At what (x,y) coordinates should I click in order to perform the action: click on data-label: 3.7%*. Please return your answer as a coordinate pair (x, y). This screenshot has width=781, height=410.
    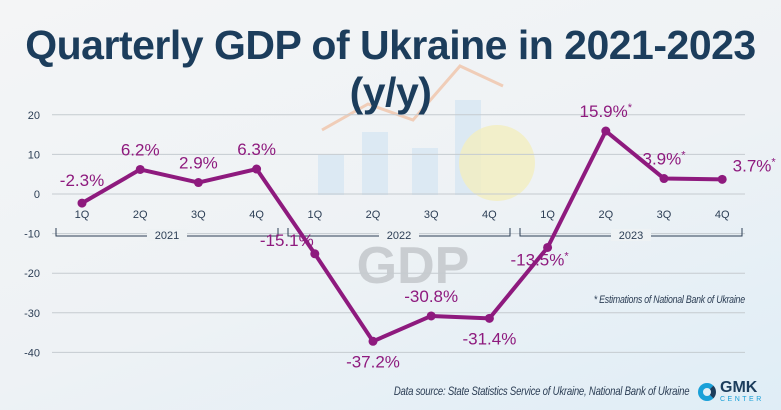
    Looking at the image, I should click on (755, 165).